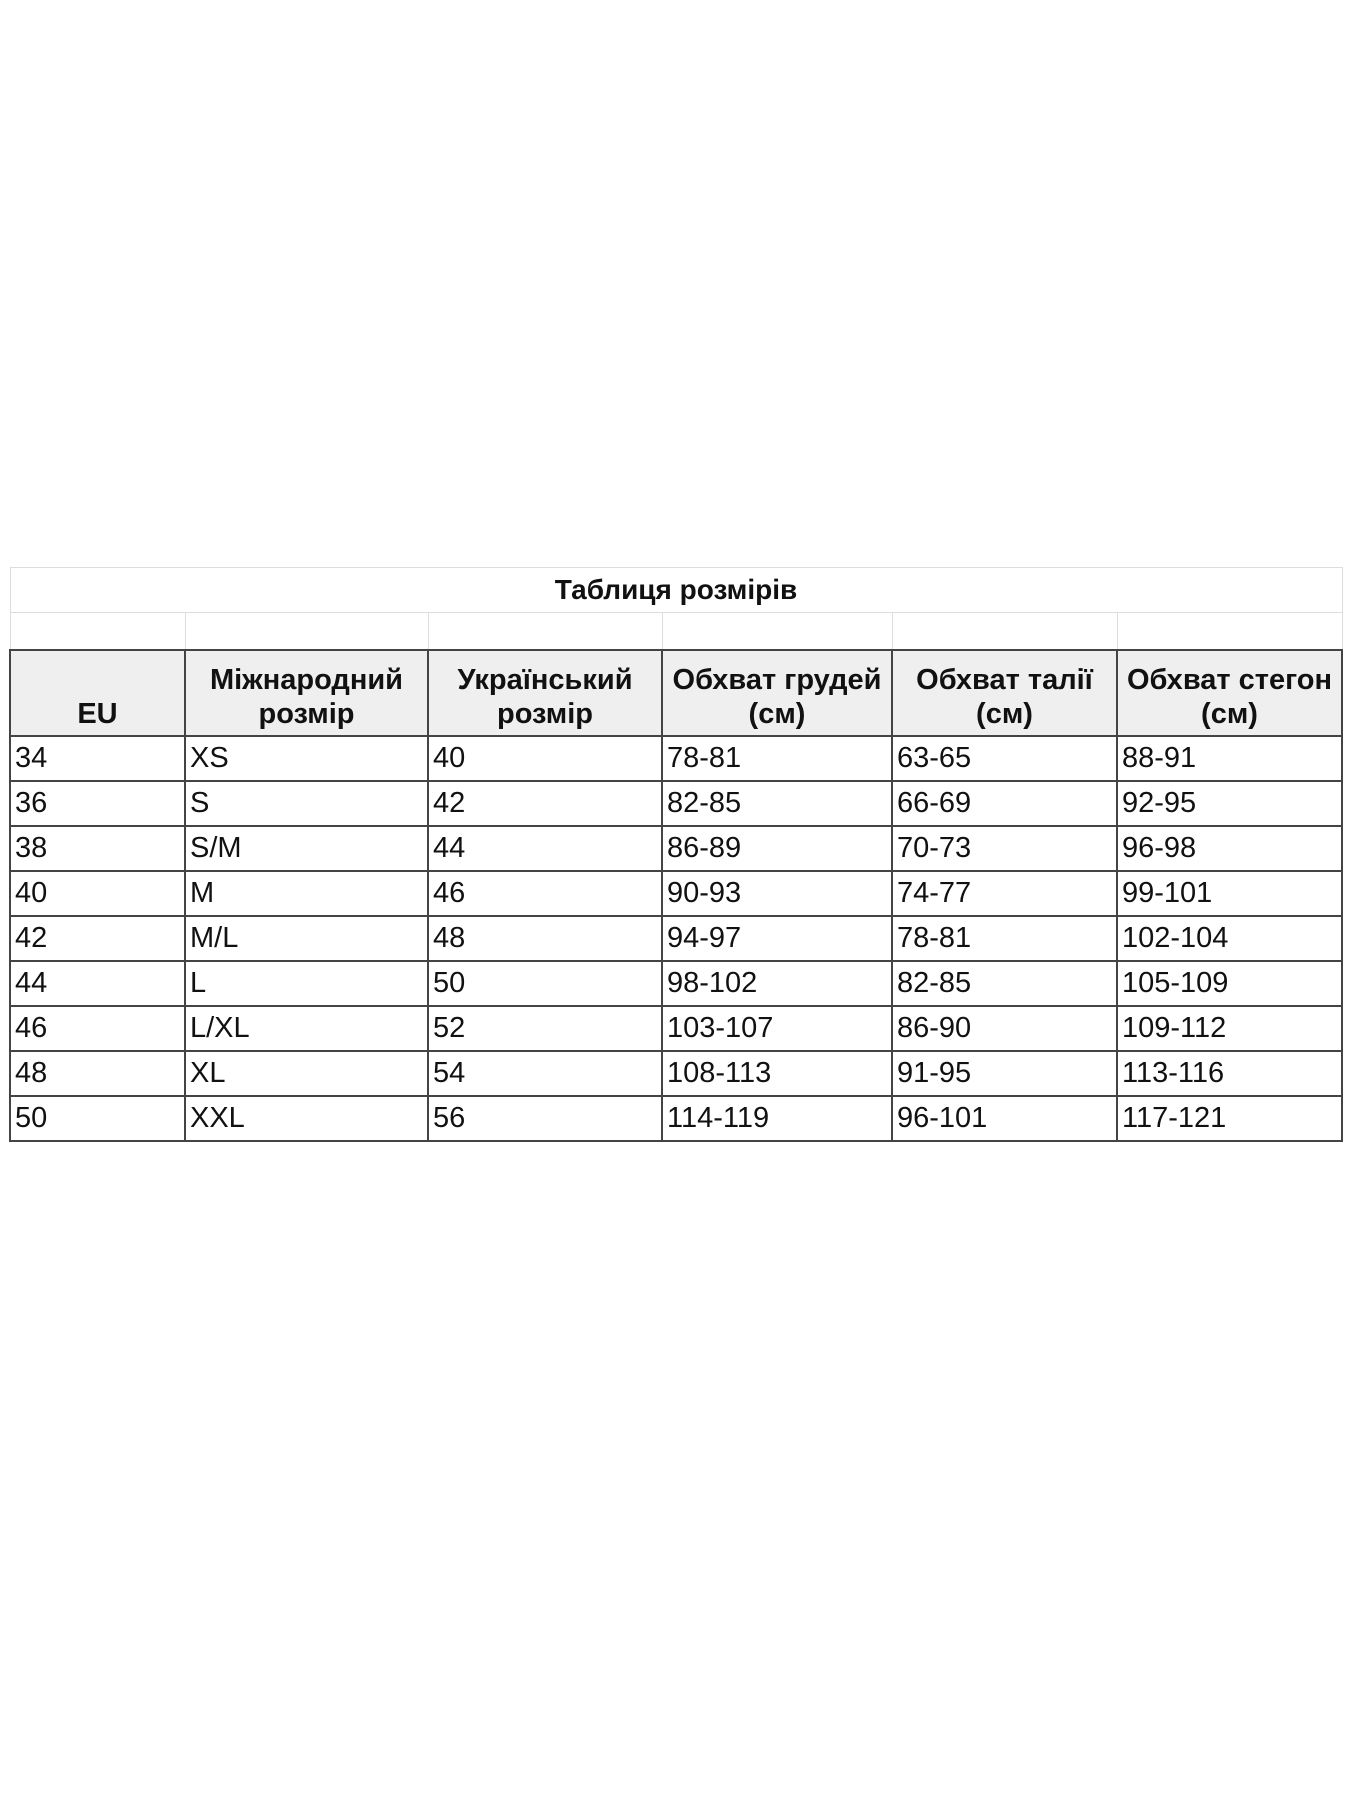  I want to click on cell-ukrainian-size: 56, so click(545, 1118).